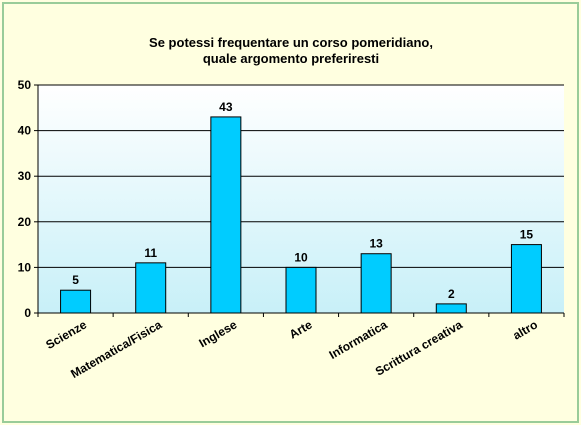  I want to click on bar-altro, so click(526, 279).